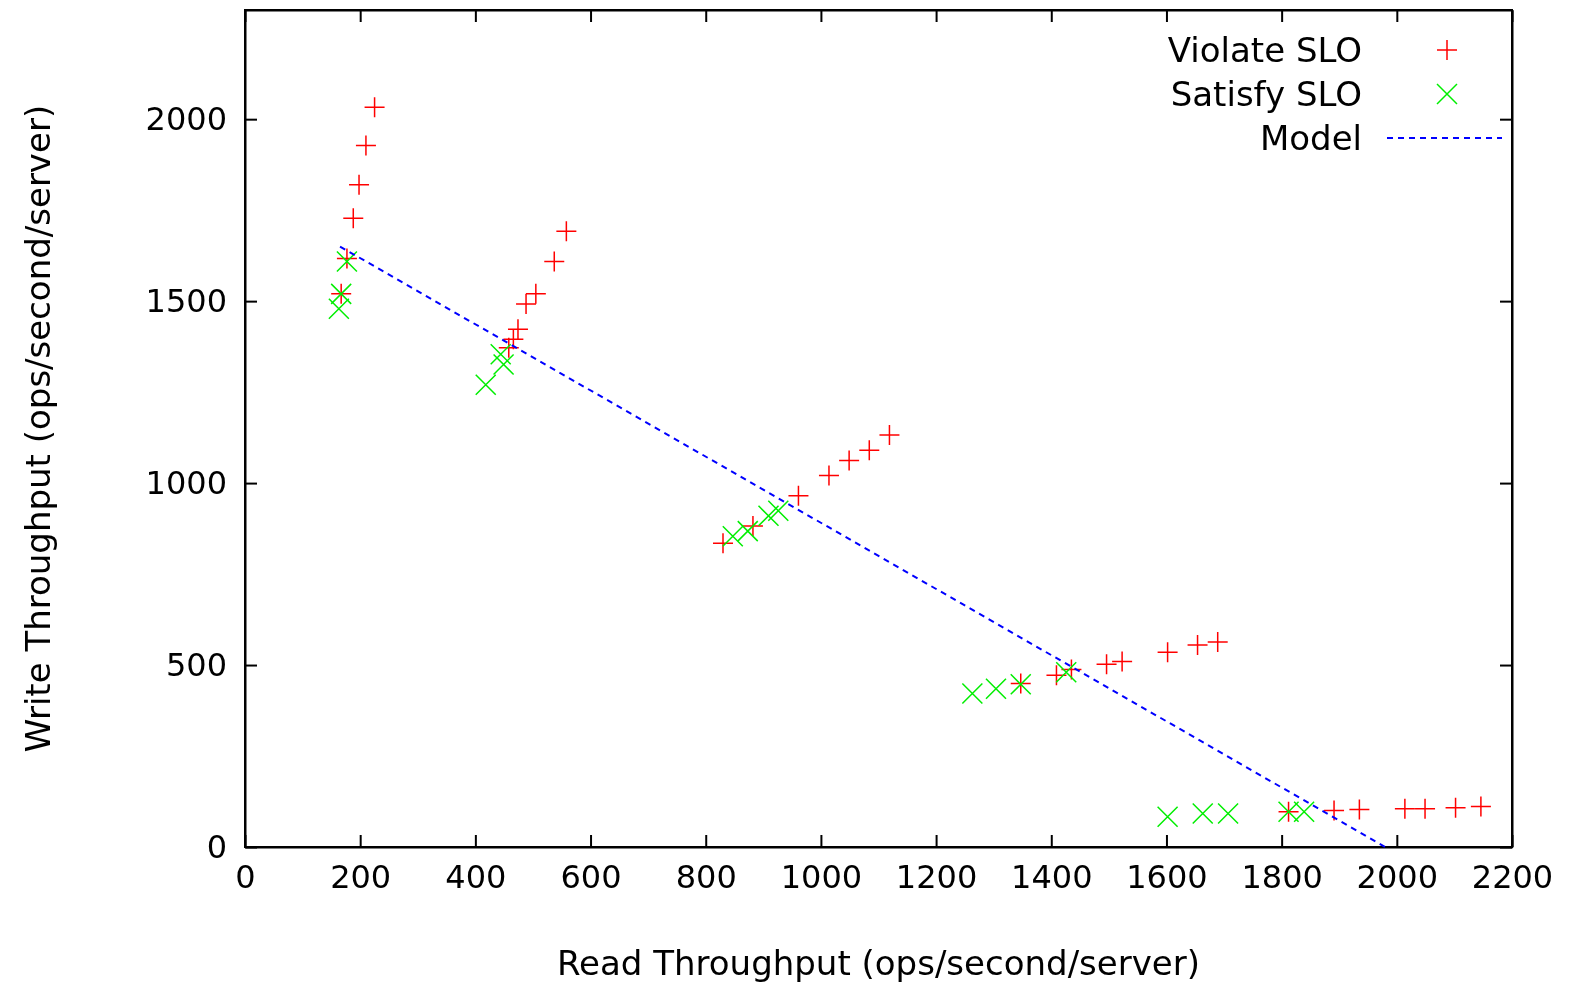 The width and height of the screenshot is (1585, 983). Describe the element at coordinates (878, 963) in the screenshot. I see `x-axis-title: Read Throughput (ops/second/server)` at that location.